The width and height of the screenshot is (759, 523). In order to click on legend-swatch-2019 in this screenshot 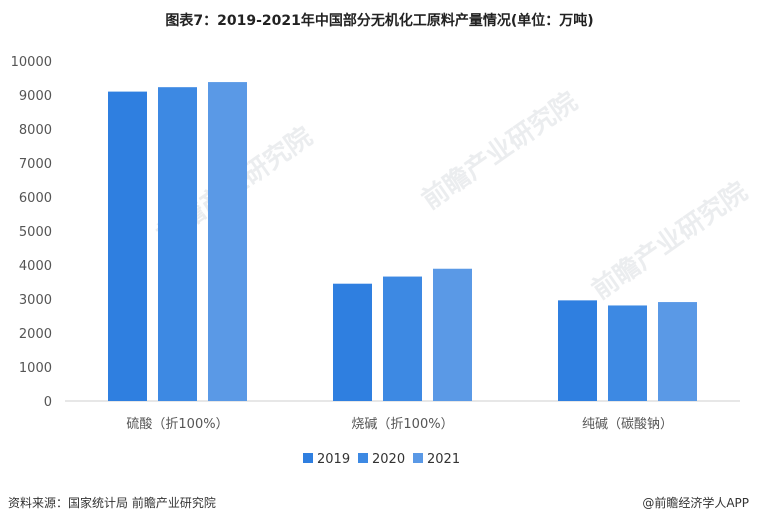, I will do `click(308, 458)`.